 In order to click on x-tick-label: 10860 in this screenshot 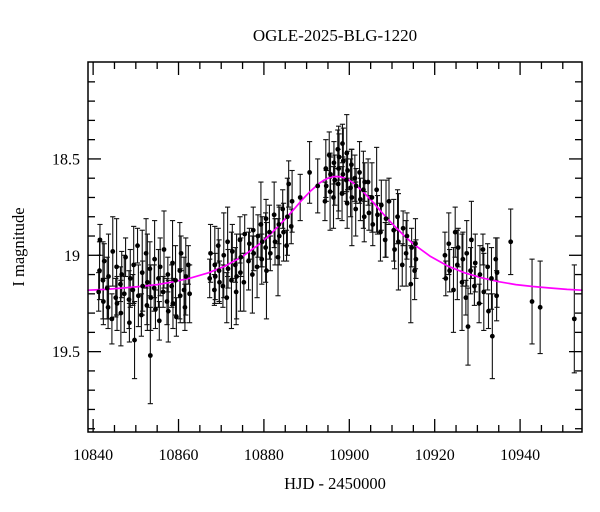, I will do `click(179, 455)`.